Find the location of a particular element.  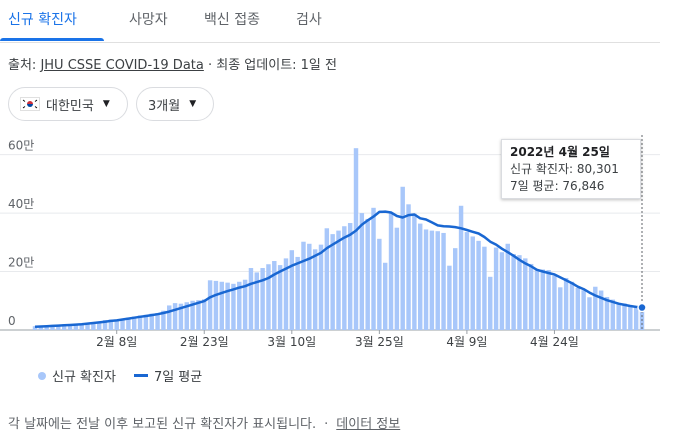

tab-tests: 검사 is located at coordinates (309, 20).